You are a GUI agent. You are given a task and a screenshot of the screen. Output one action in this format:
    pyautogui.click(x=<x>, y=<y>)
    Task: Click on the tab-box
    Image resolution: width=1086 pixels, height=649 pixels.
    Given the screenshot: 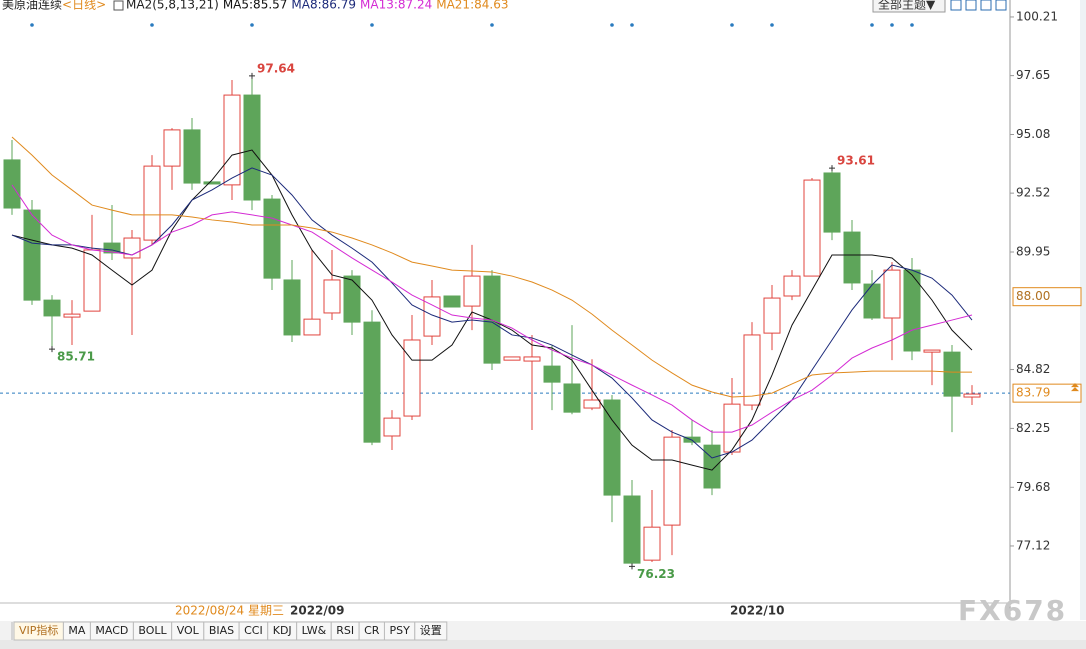 What is the action you would take?
    pyautogui.click(x=431, y=631)
    